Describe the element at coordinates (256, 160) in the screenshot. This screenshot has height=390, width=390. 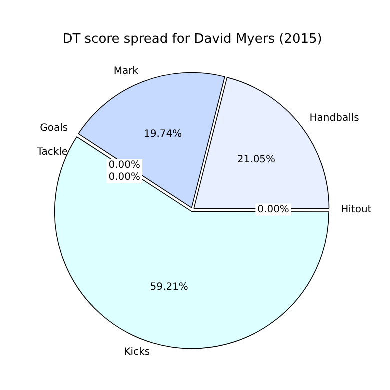
I see `data-label: 21.05%` at that location.